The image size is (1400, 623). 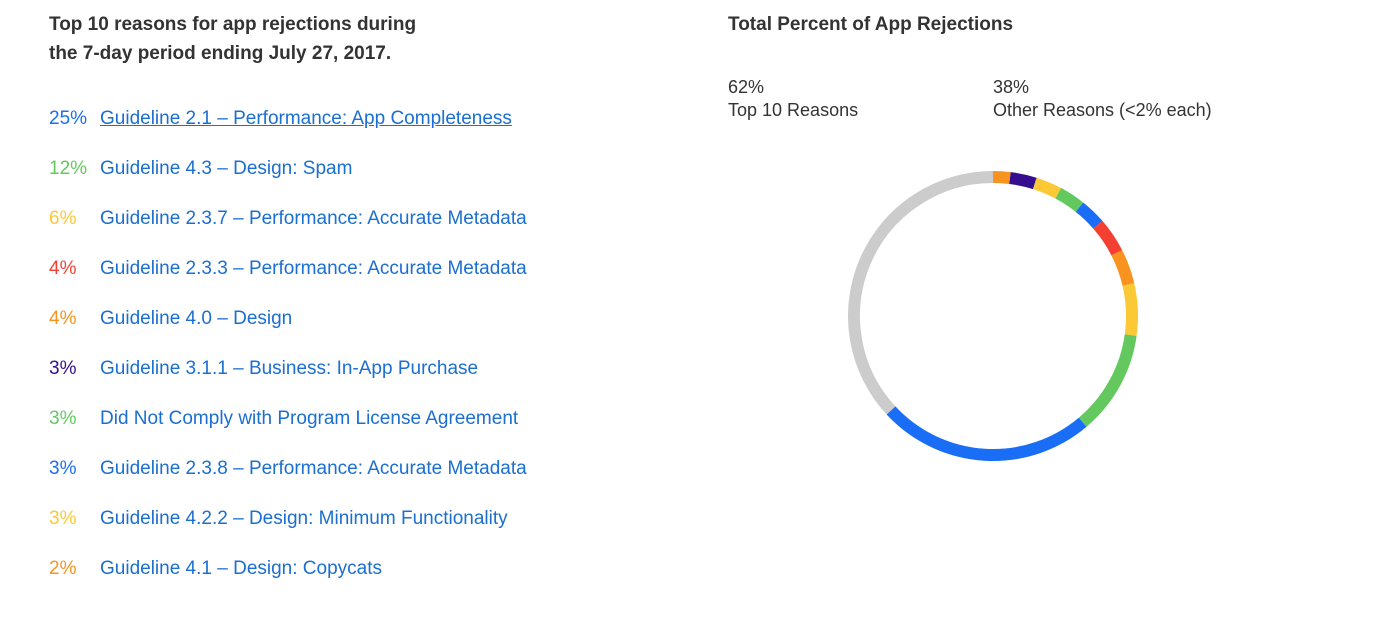 I want to click on reason-item: 4% Guideline 4.0 – Design, so click(x=288, y=331).